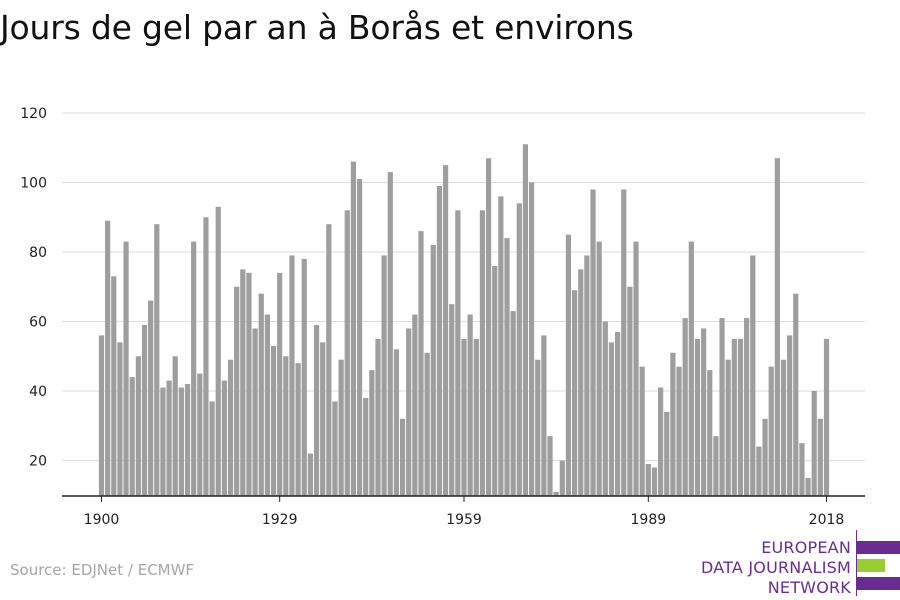 This screenshot has width=900, height=600. Describe the element at coordinates (856, 563) in the screenshot. I see `logo-divider` at that location.